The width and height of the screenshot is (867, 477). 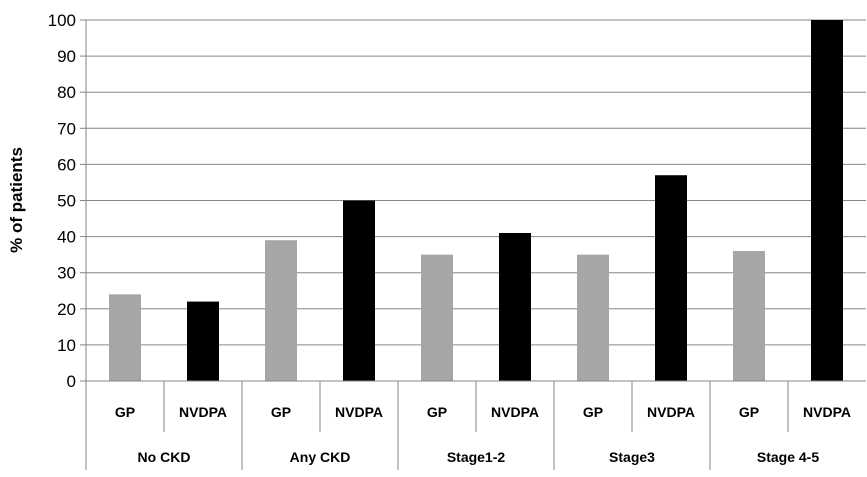 What do you see at coordinates (62, 20) in the screenshot?
I see `y-tick-label: 100` at bounding box center [62, 20].